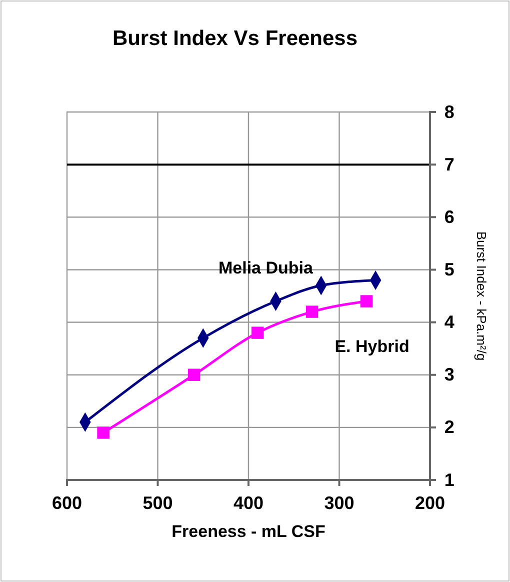 The image size is (510, 582). I want to click on y-tick-label: 8, so click(449, 112).